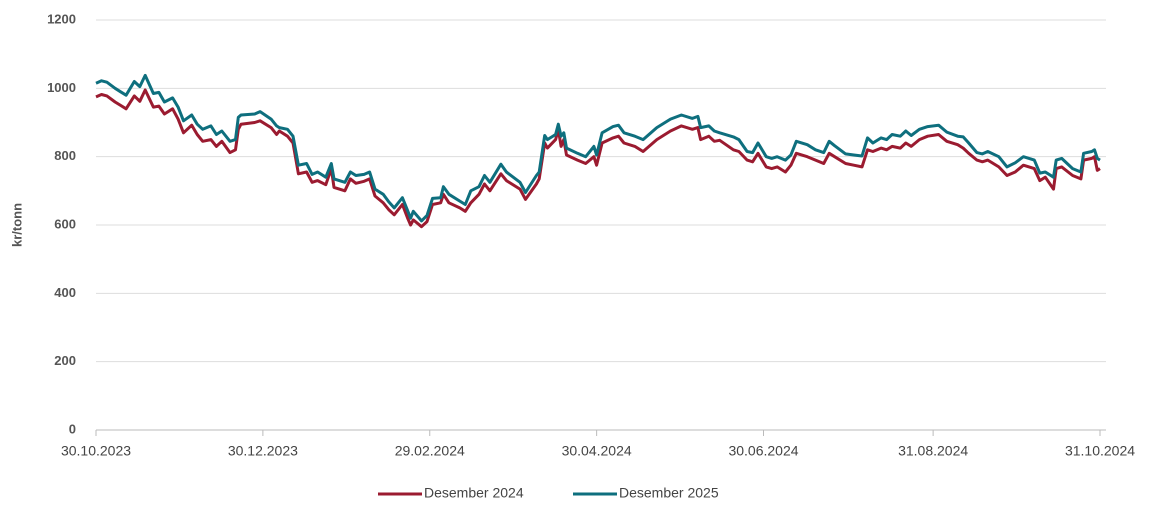 This screenshot has width=1151, height=505. Describe the element at coordinates (16, 225) in the screenshot. I see `y-axis-label: kr/tonn` at that location.